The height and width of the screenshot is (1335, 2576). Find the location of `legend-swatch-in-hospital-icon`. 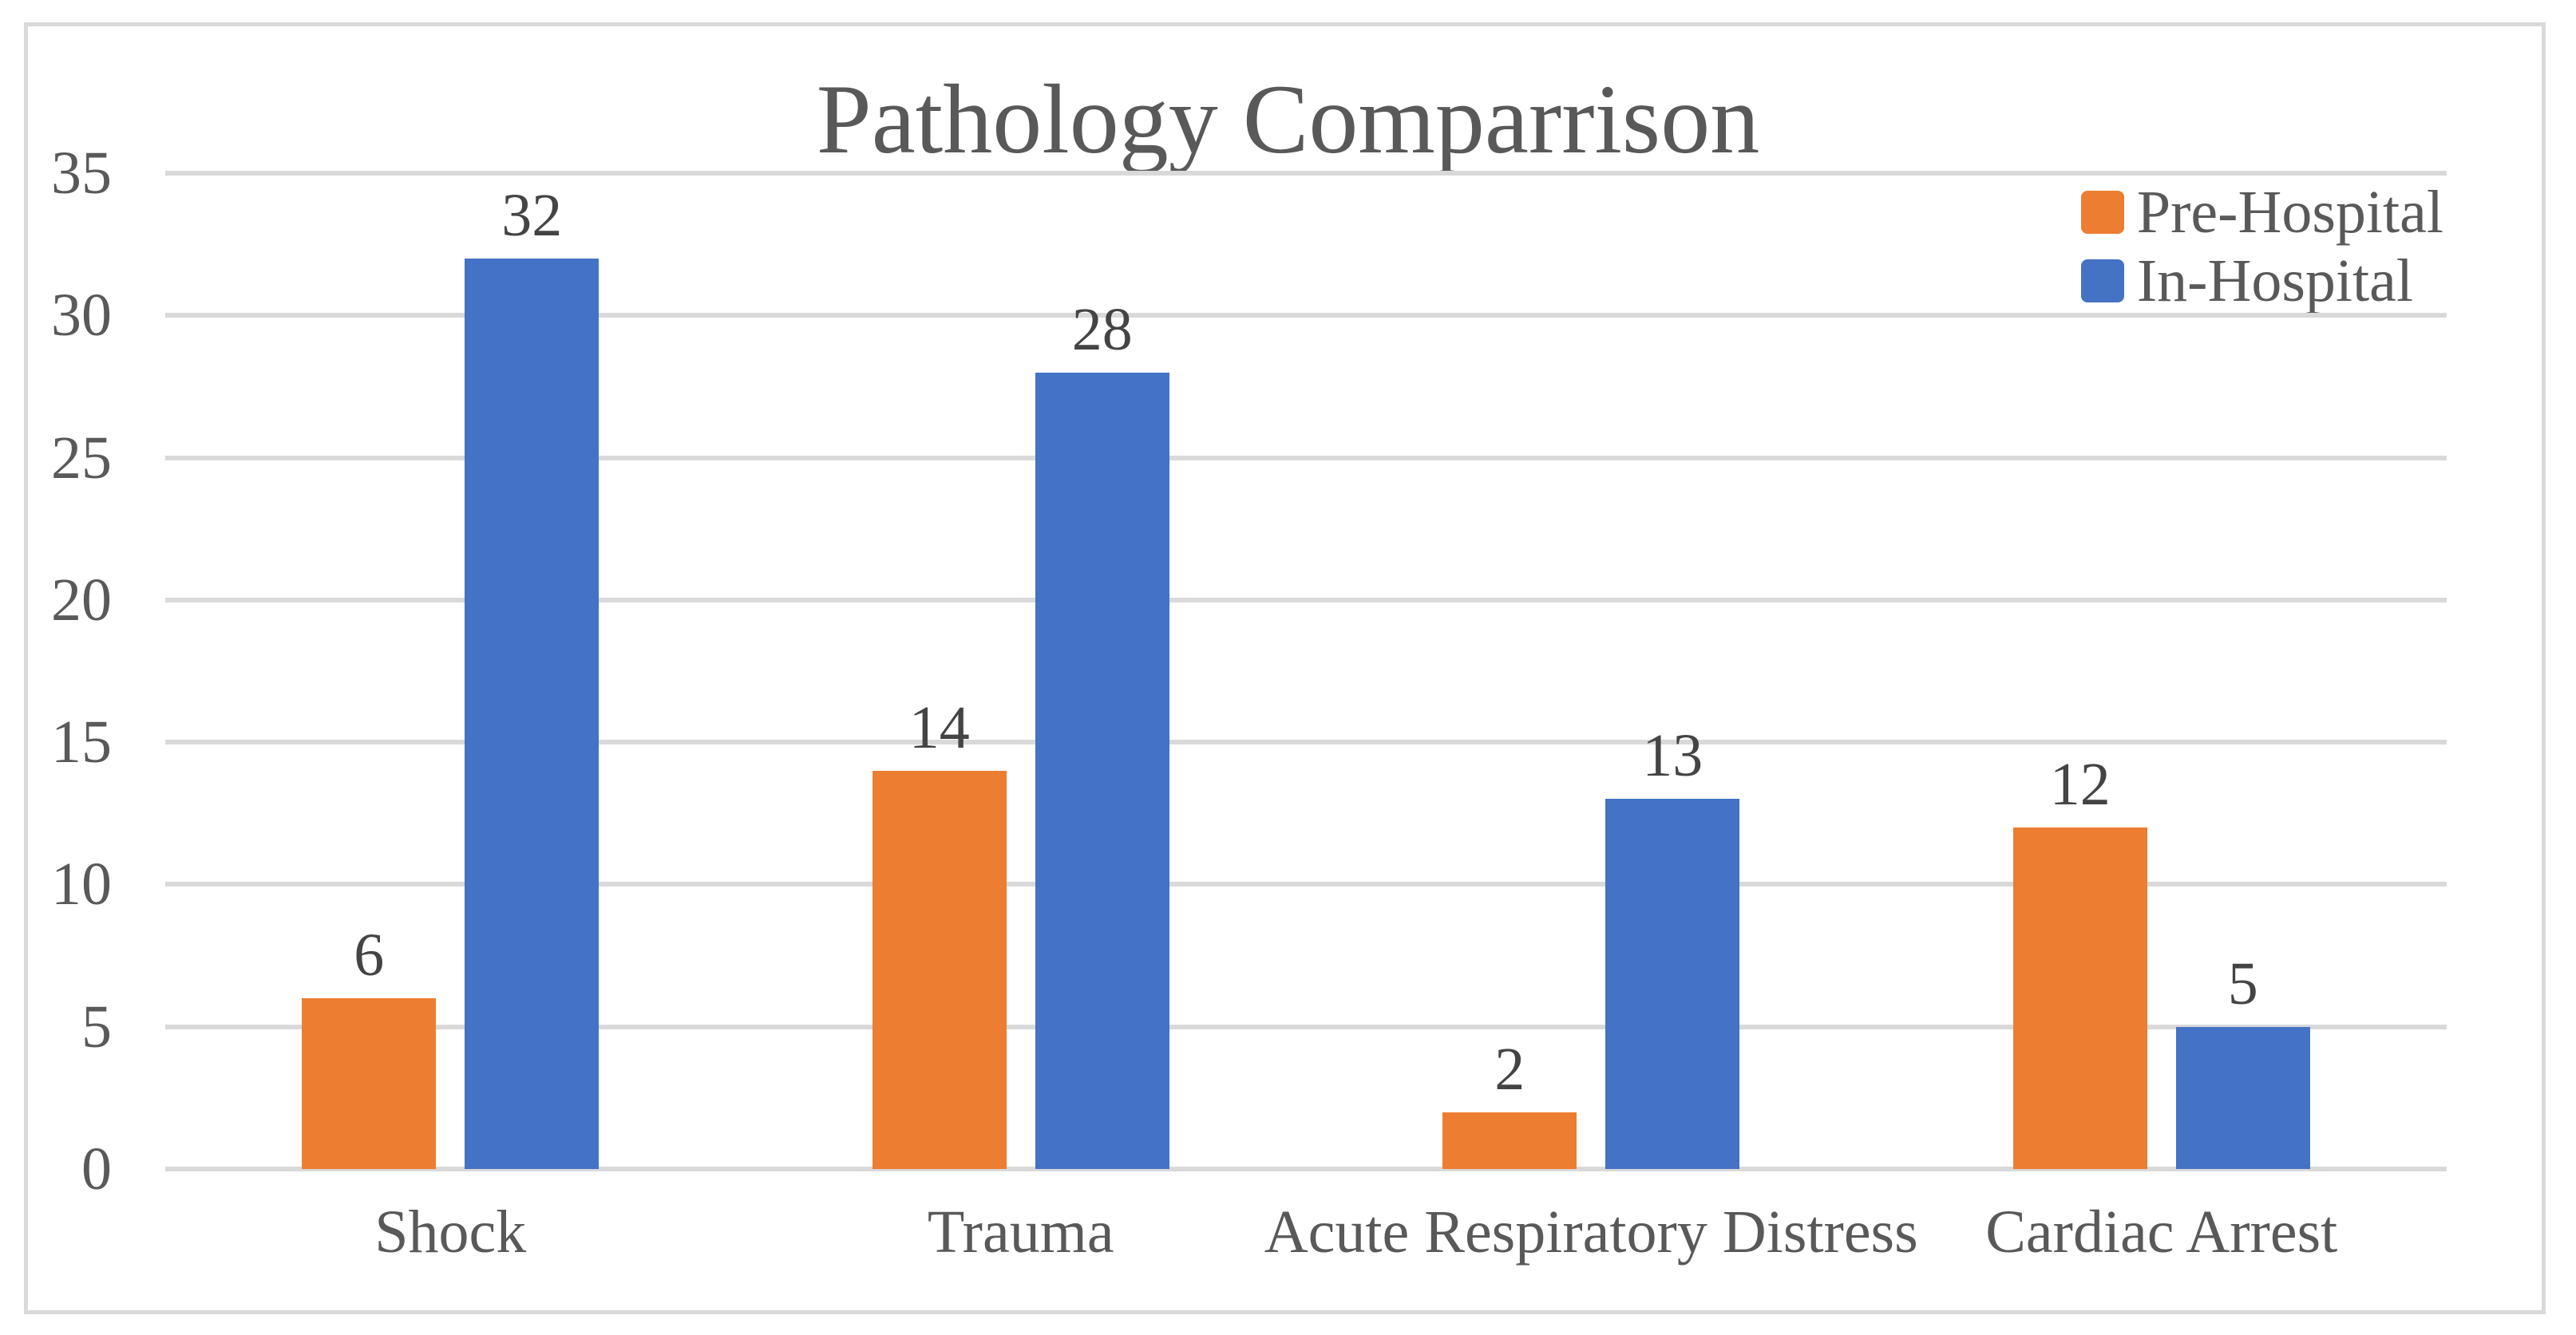

legend-swatch-in-hospital-icon is located at coordinates (2102, 280).